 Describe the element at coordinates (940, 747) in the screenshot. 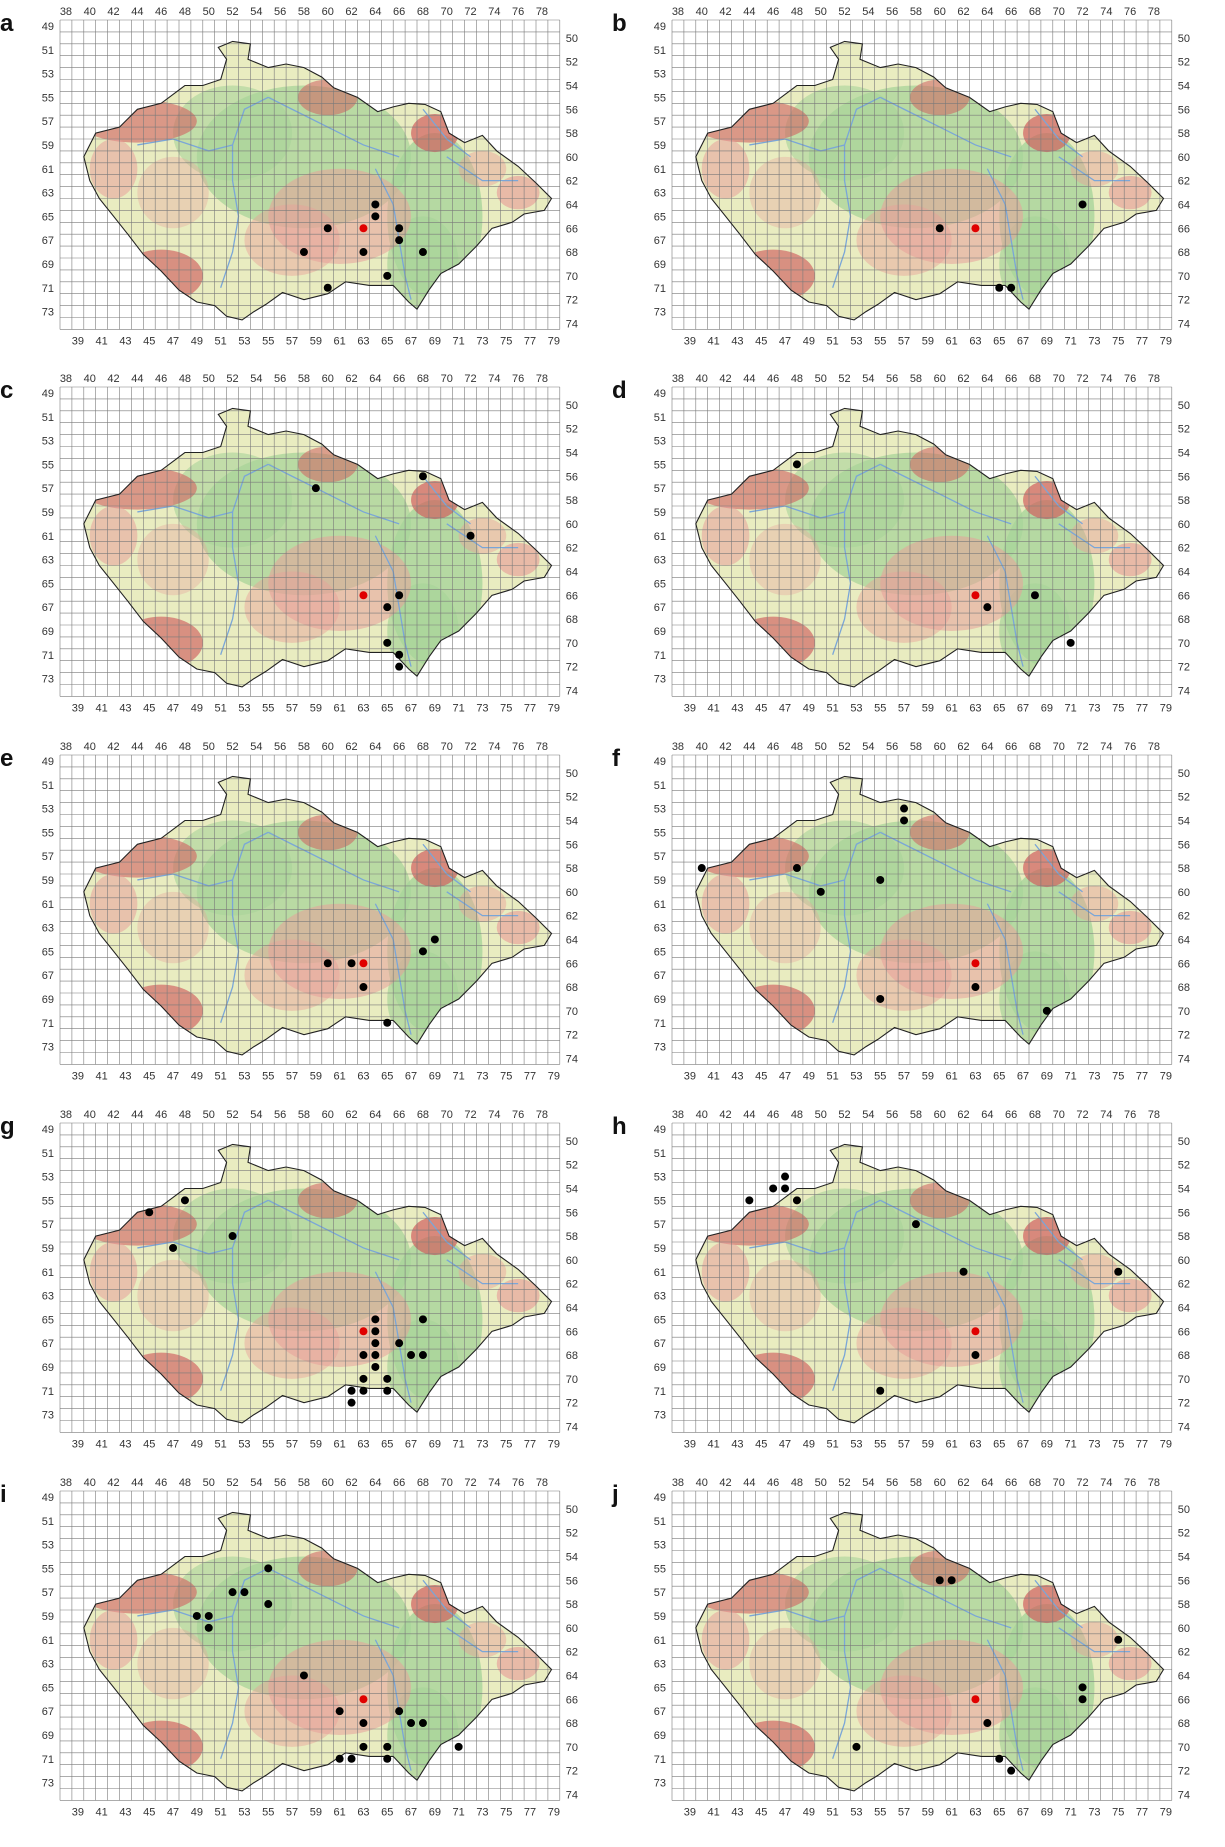

I see `top-tick-label: 60` at that location.